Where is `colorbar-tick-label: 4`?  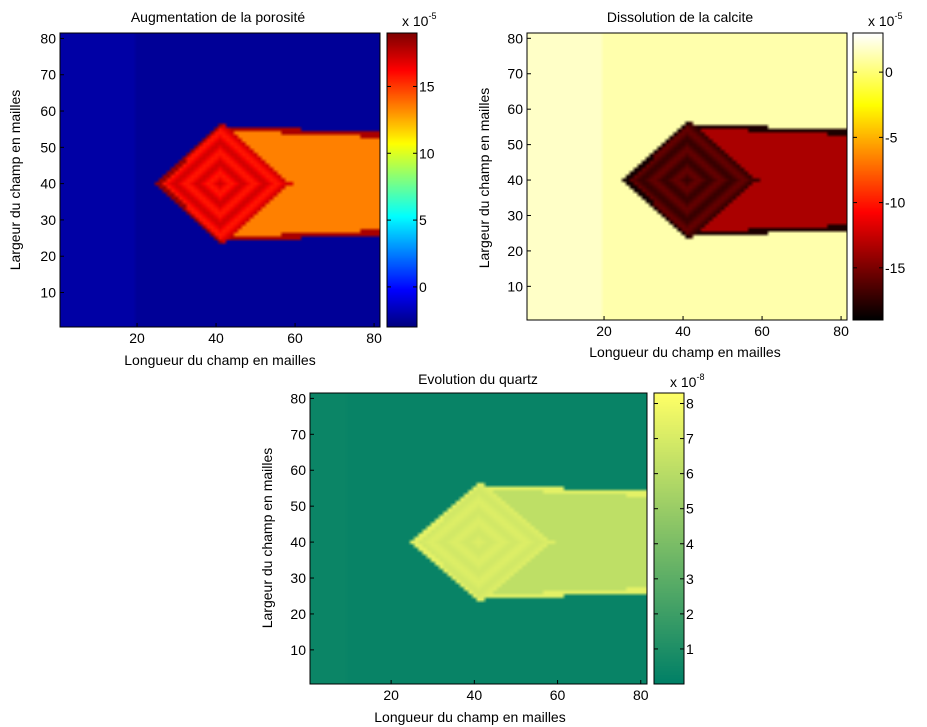
colorbar-tick-label: 4 is located at coordinates (690, 544).